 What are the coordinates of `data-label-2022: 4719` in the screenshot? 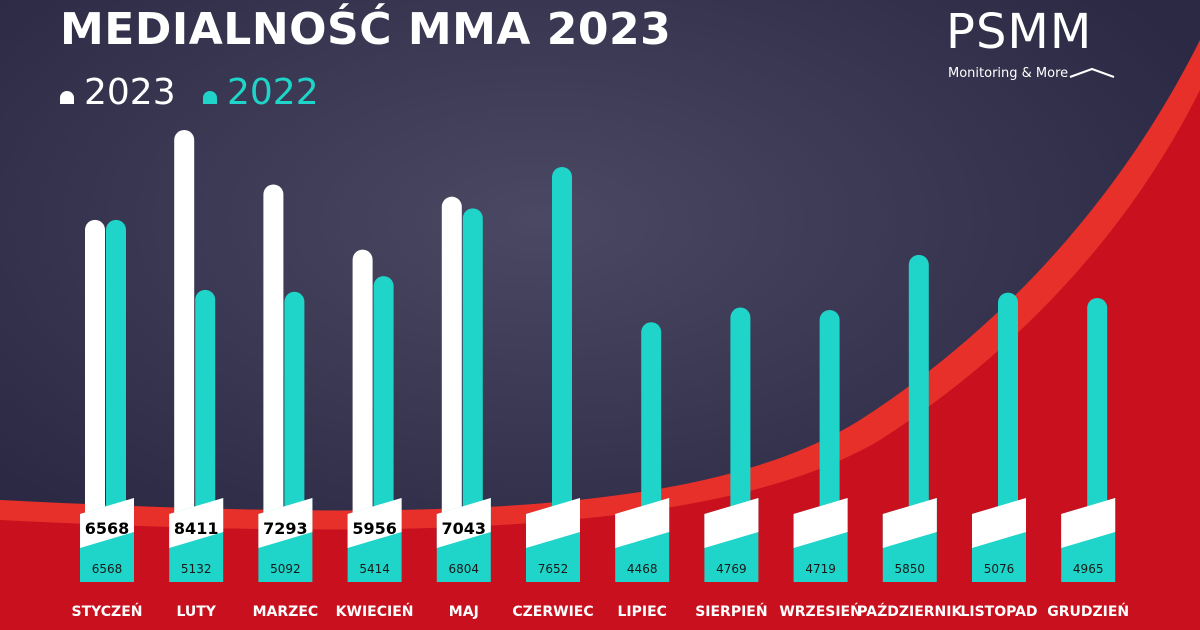 It's located at (820, 569).